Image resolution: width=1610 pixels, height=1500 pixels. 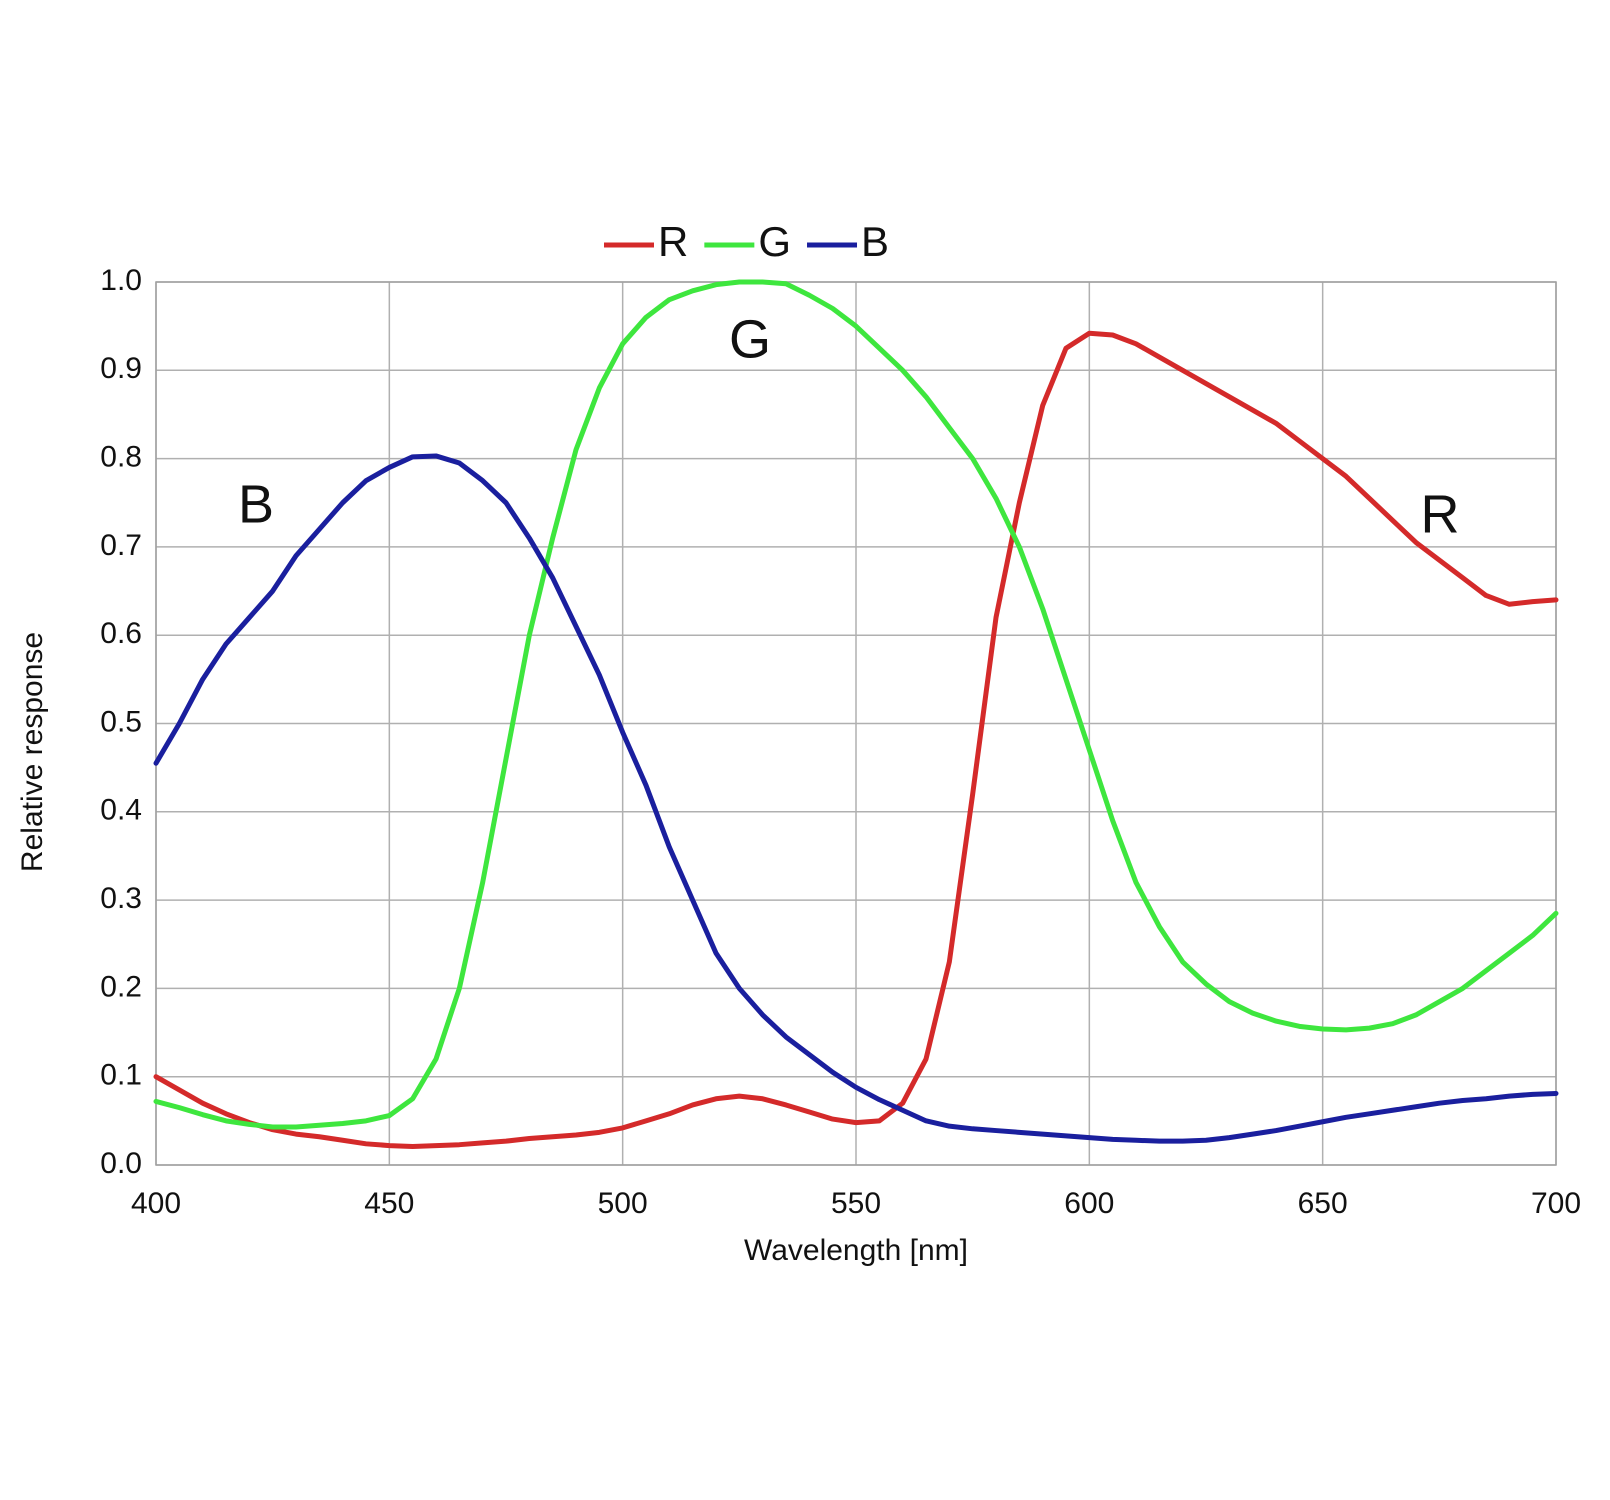 I want to click on x-tick-label: 550, so click(x=856, y=1203).